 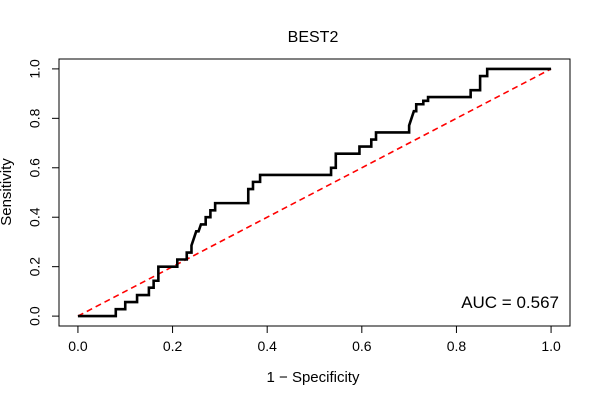 I want to click on y-axis-label: Sensitivity, so click(x=7, y=192).